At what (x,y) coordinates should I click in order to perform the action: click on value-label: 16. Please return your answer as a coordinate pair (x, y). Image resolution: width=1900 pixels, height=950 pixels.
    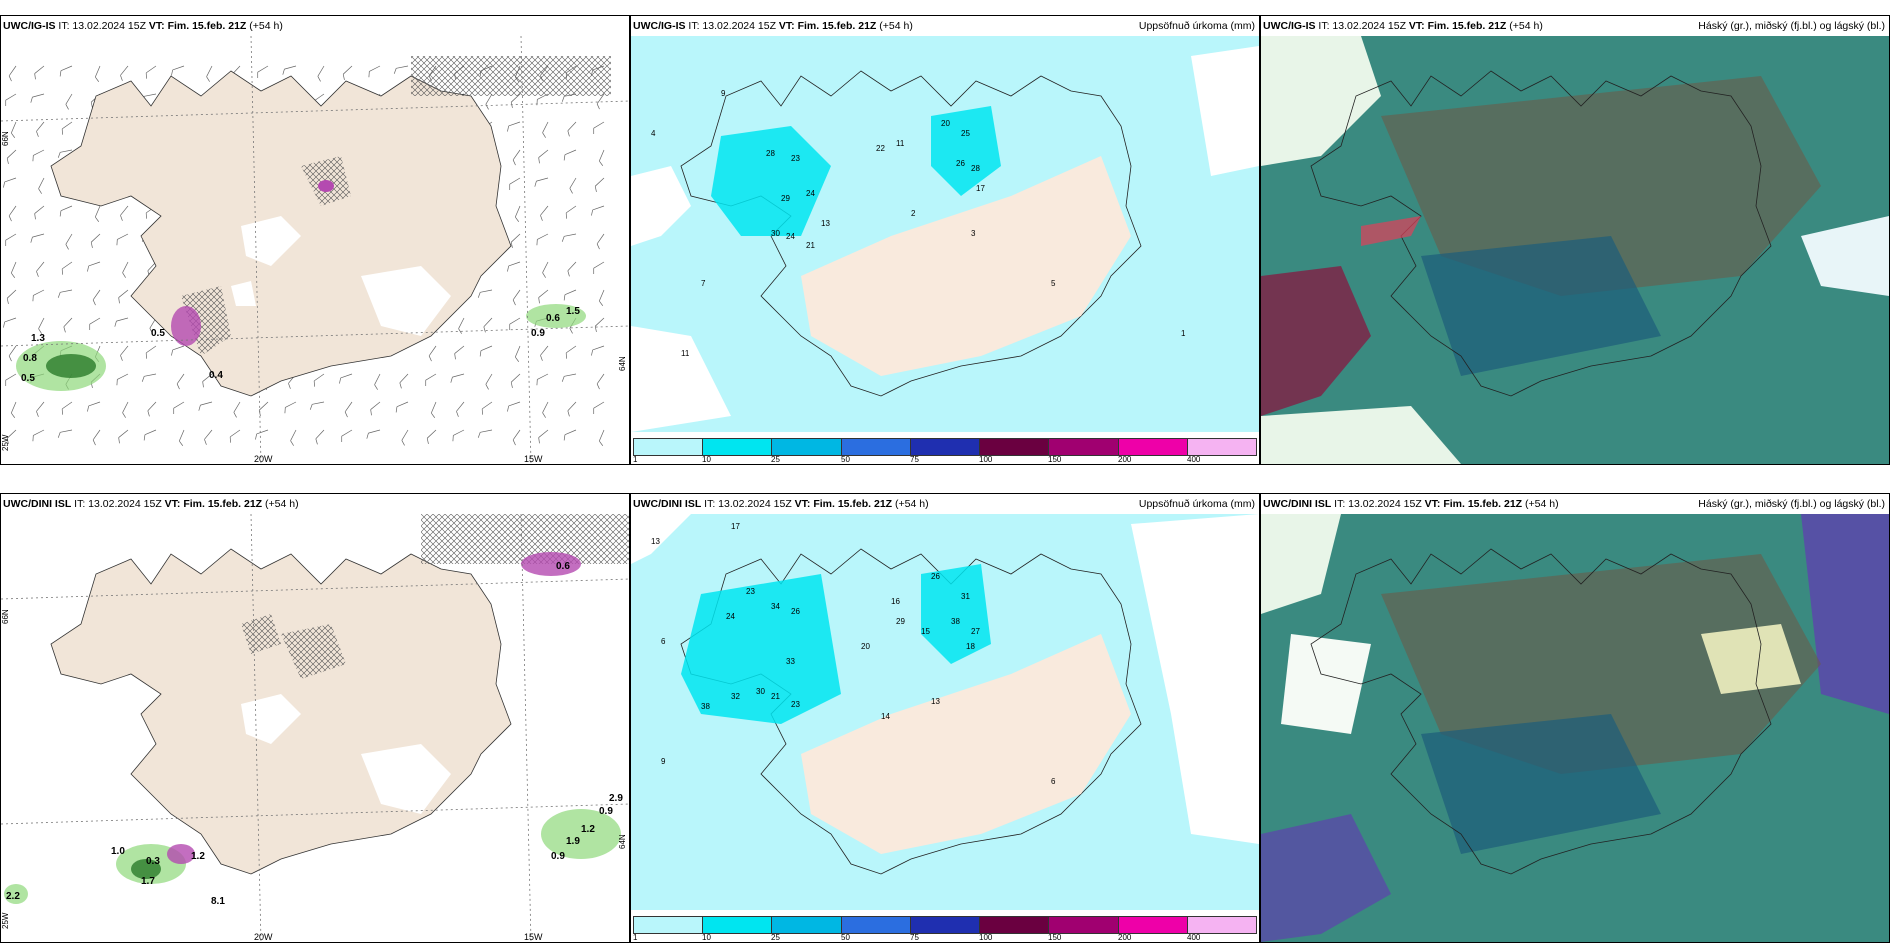
    Looking at the image, I should click on (895, 601).